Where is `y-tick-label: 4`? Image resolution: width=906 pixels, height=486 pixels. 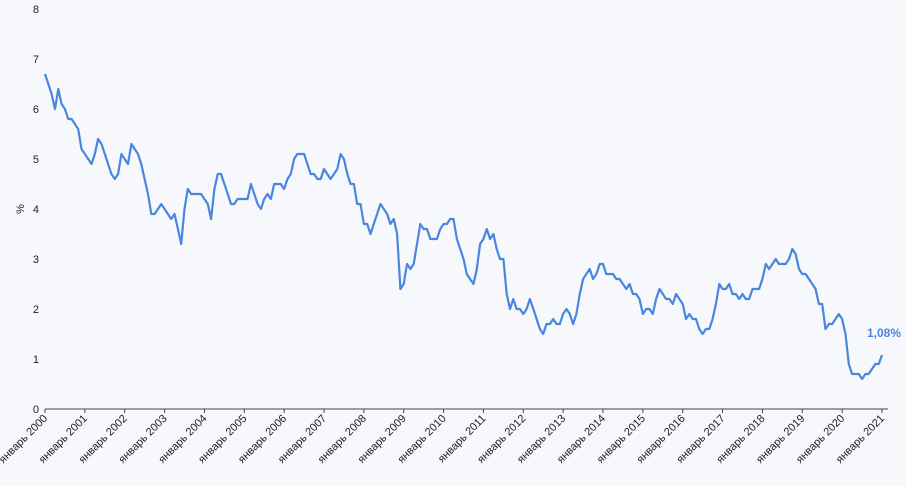
y-tick-label: 4 is located at coordinates (36, 210).